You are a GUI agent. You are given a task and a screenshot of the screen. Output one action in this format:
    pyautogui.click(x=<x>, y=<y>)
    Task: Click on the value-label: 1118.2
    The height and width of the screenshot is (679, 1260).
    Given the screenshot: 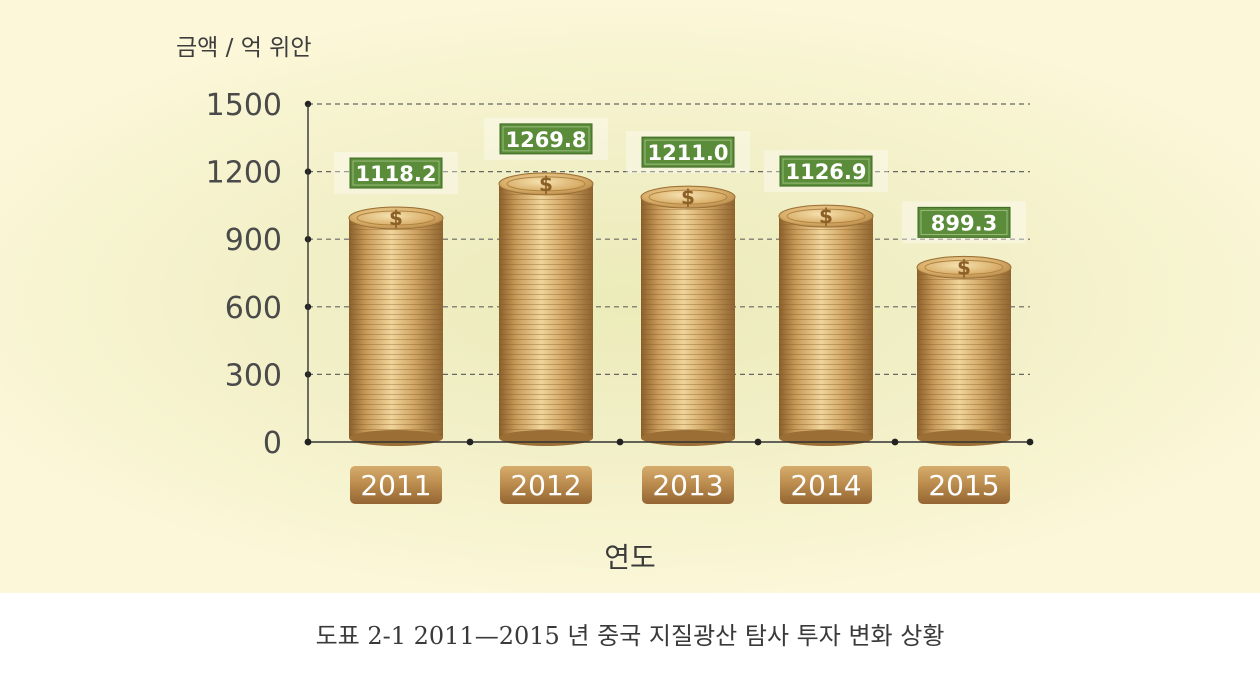 What is the action you would take?
    pyautogui.click(x=395, y=174)
    